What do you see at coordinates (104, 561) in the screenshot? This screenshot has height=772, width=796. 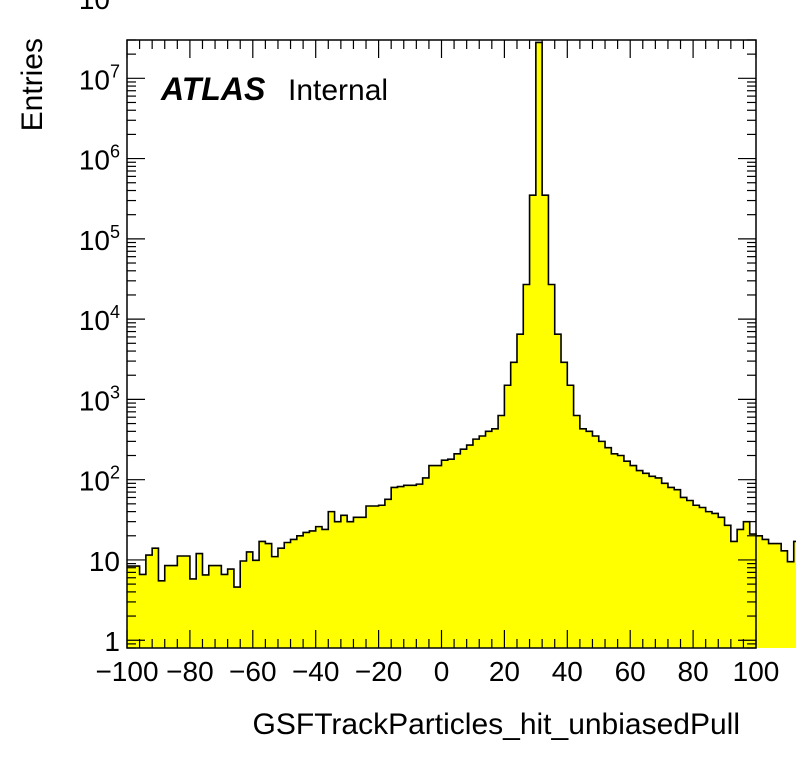 I see `y-tick-label: 10` at bounding box center [104, 561].